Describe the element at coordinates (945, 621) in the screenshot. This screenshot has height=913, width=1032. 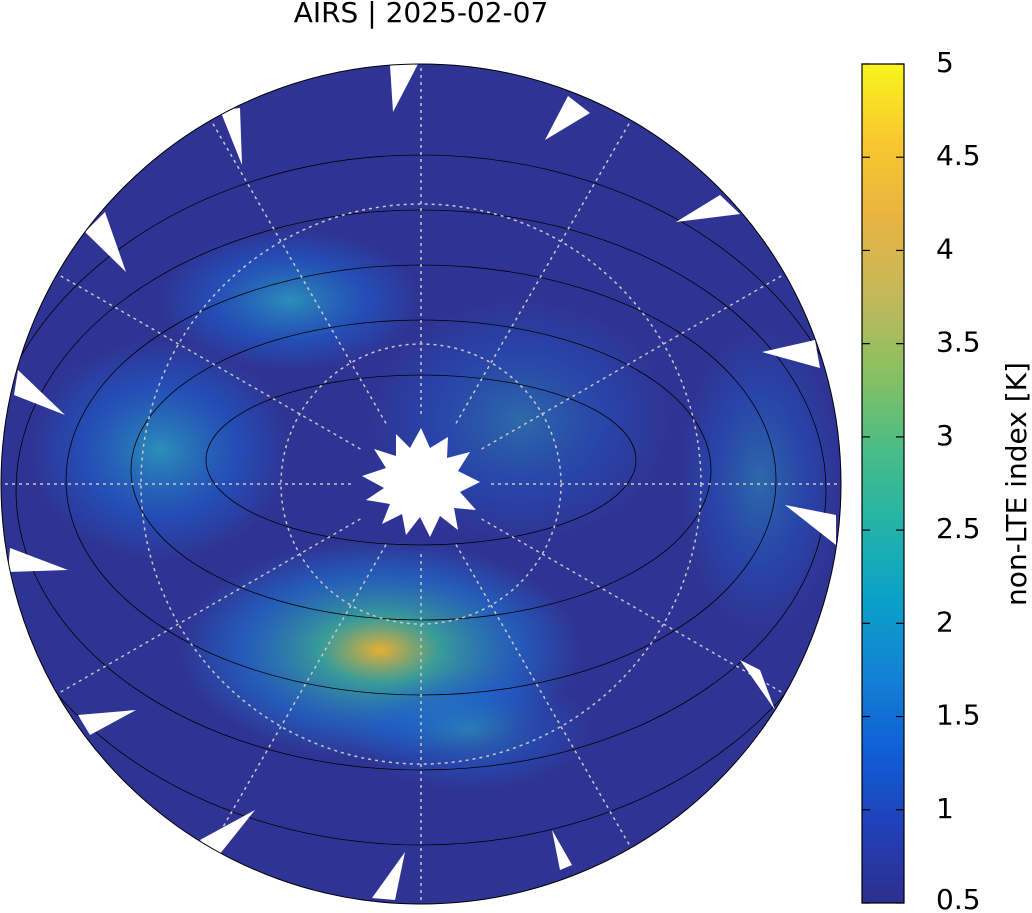
I see `colorbar-tick-label: 2` at that location.